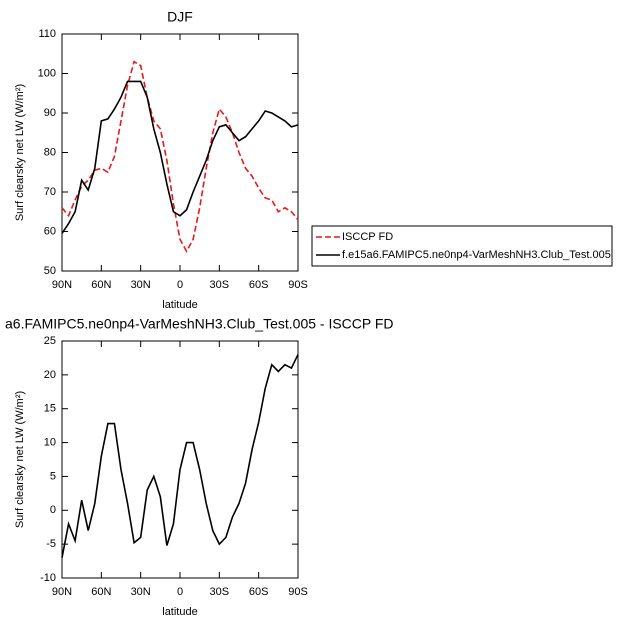  What do you see at coordinates (47, 73) in the screenshot?
I see `y-tick-label: 100` at bounding box center [47, 73].